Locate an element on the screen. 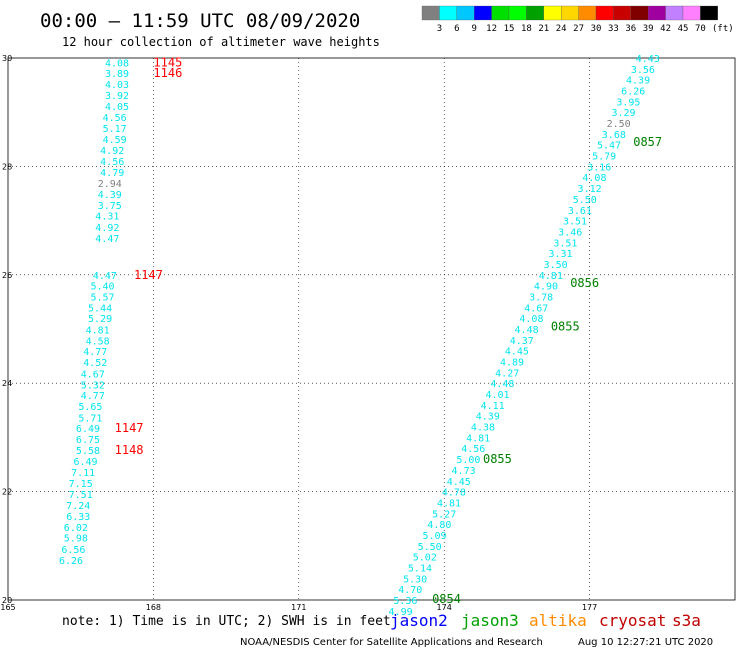  legend-tick-label: 30 is located at coordinates (596, 29).